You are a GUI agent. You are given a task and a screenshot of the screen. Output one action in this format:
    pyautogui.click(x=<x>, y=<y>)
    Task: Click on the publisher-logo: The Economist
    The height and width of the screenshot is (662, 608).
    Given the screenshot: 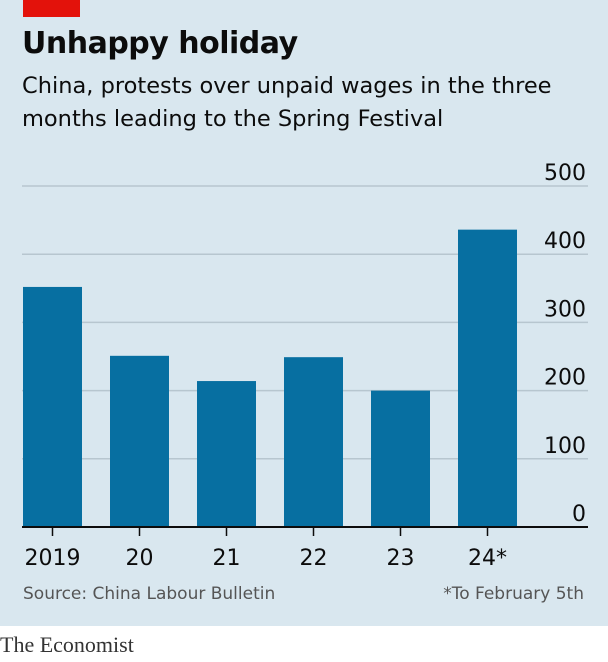 What is the action you would take?
    pyautogui.click(x=67, y=644)
    